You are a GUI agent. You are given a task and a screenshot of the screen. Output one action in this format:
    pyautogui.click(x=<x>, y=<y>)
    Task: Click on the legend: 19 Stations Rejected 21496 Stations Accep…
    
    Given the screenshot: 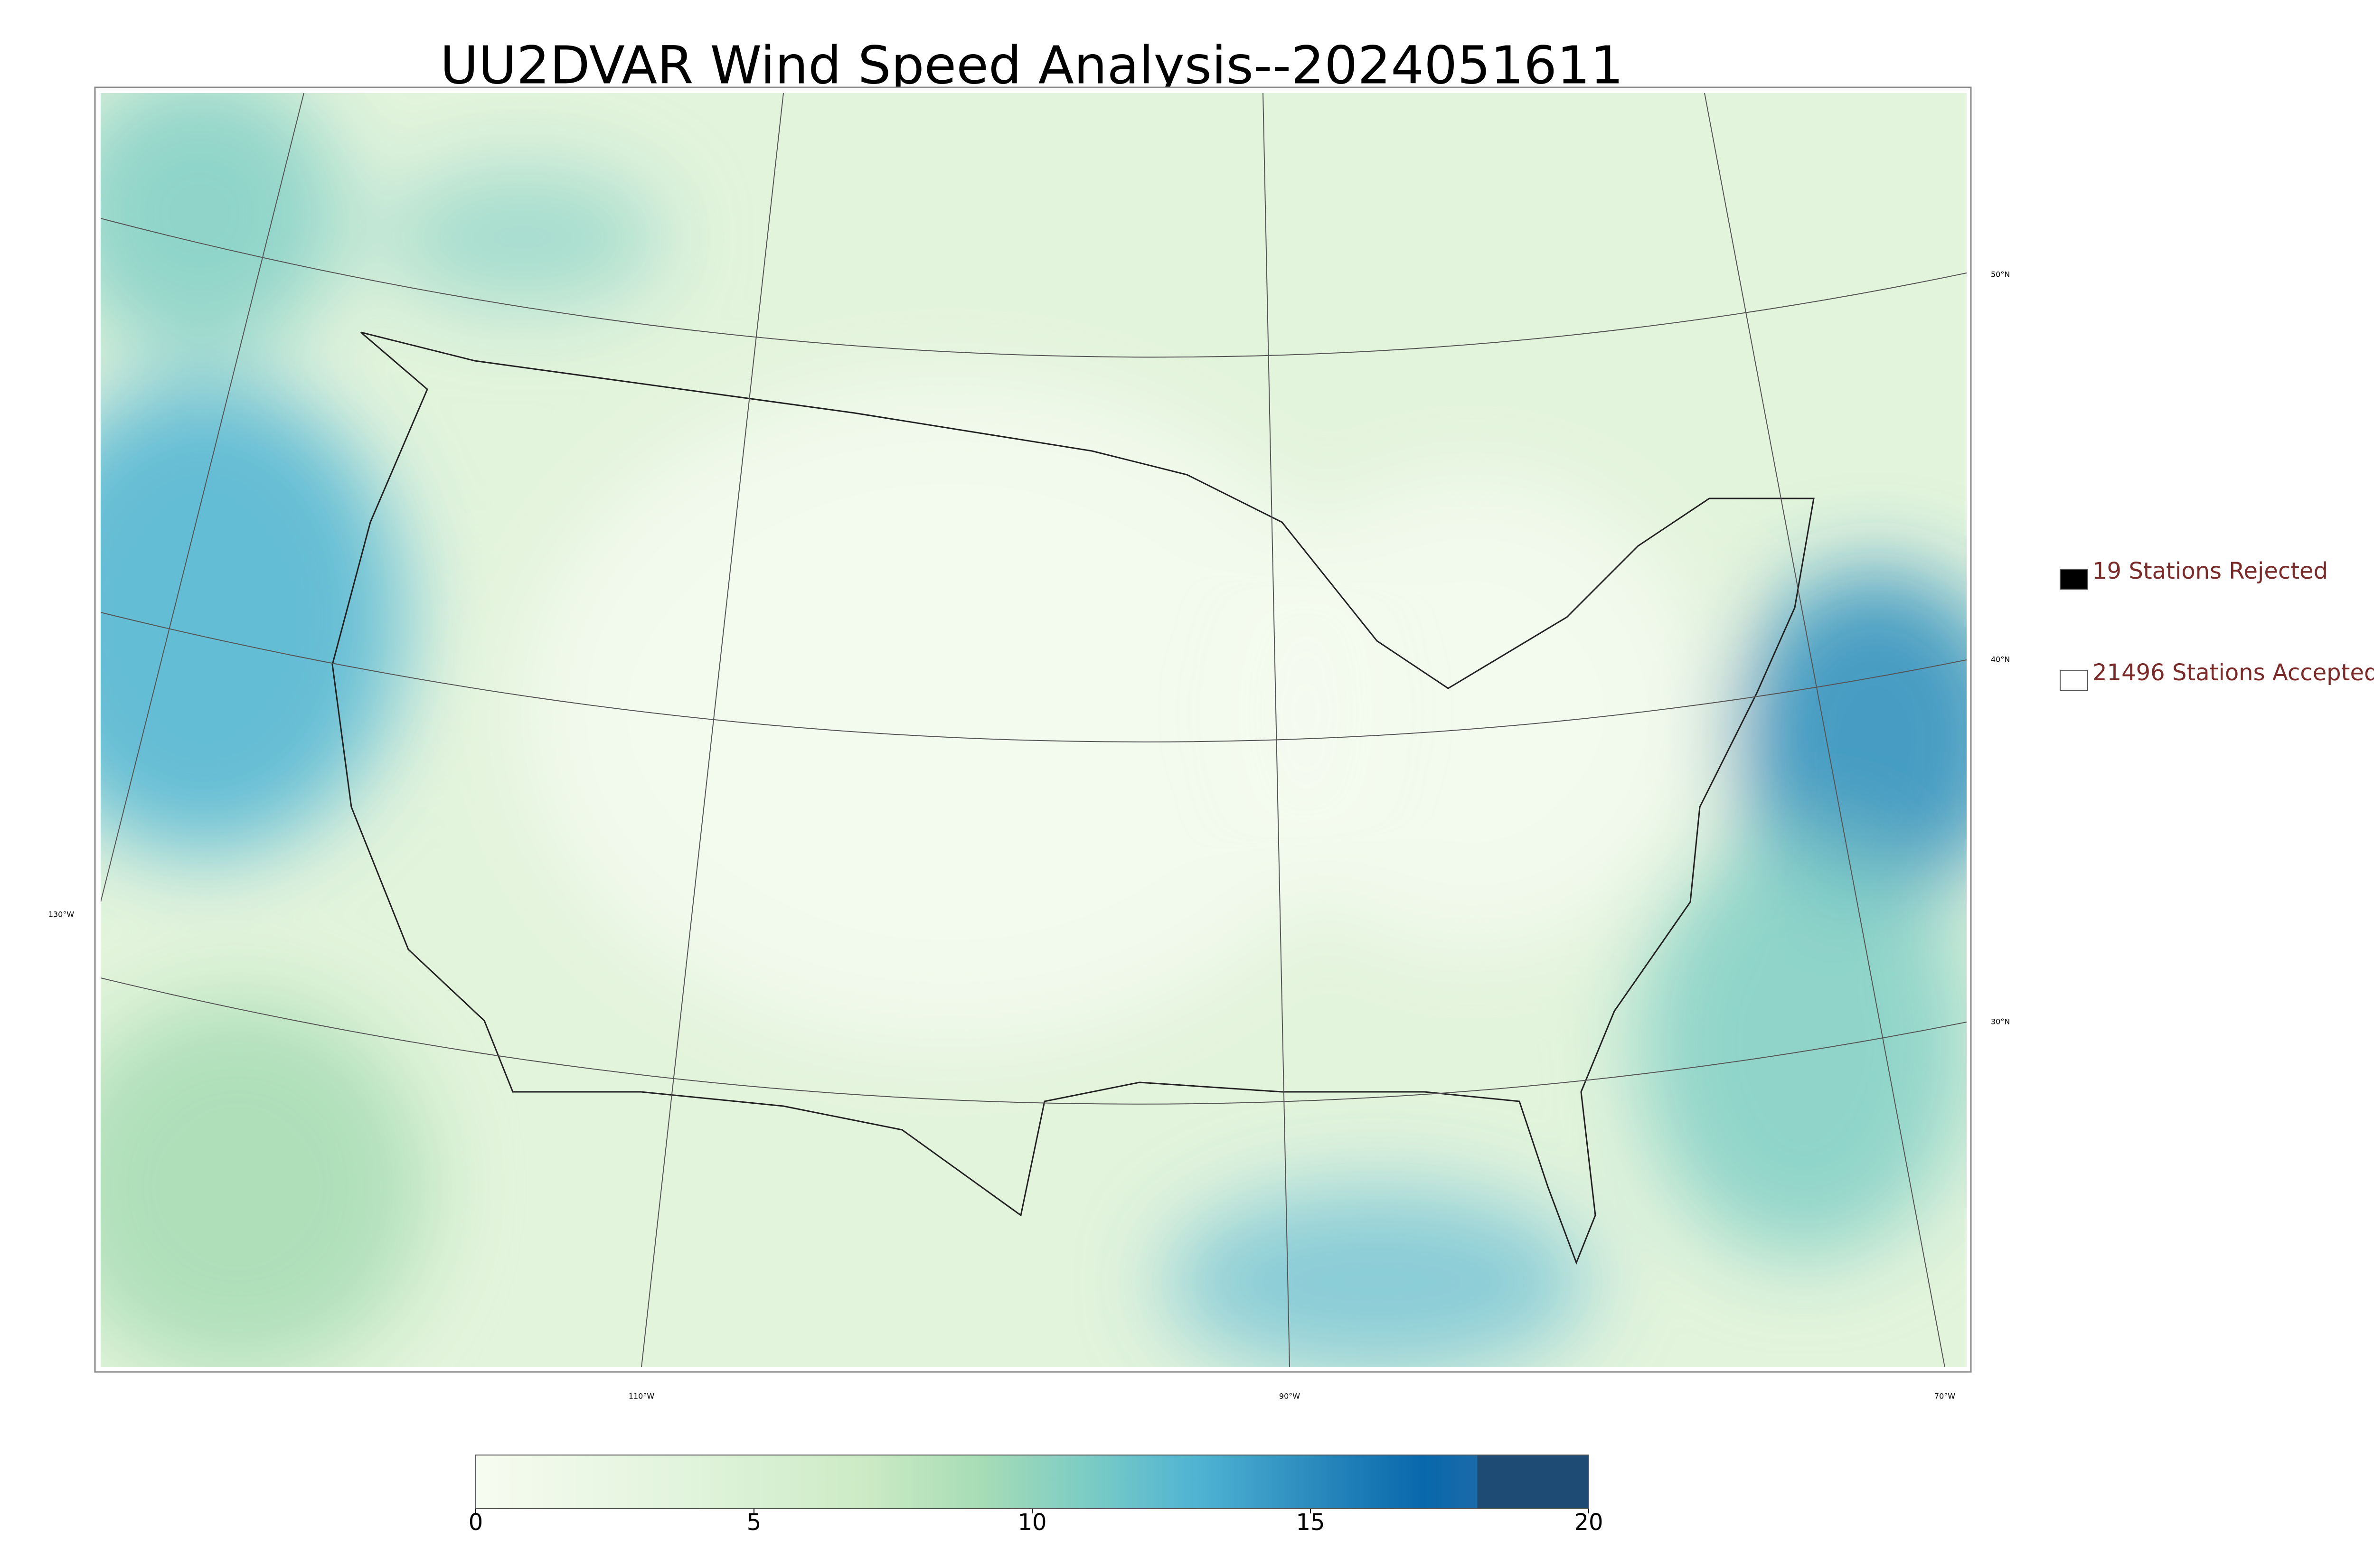 What is the action you would take?
    pyautogui.click(x=2217, y=624)
    